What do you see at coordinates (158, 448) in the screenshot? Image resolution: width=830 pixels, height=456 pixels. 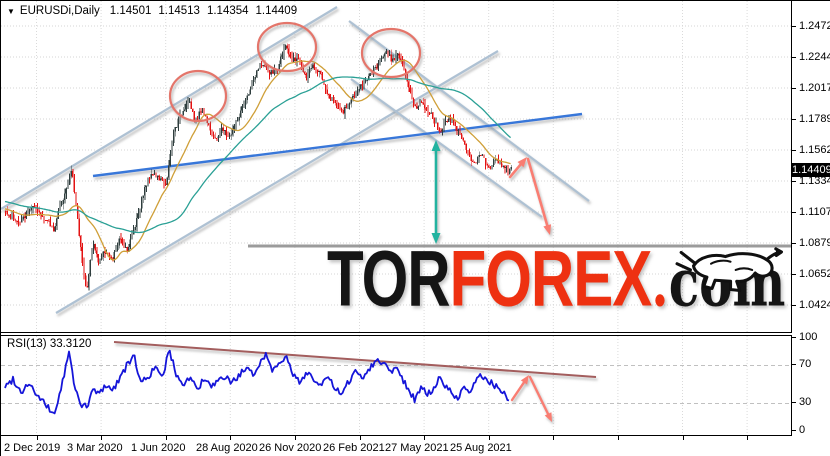 I see `date-axis-label: 1 Jun 2020` at bounding box center [158, 448].